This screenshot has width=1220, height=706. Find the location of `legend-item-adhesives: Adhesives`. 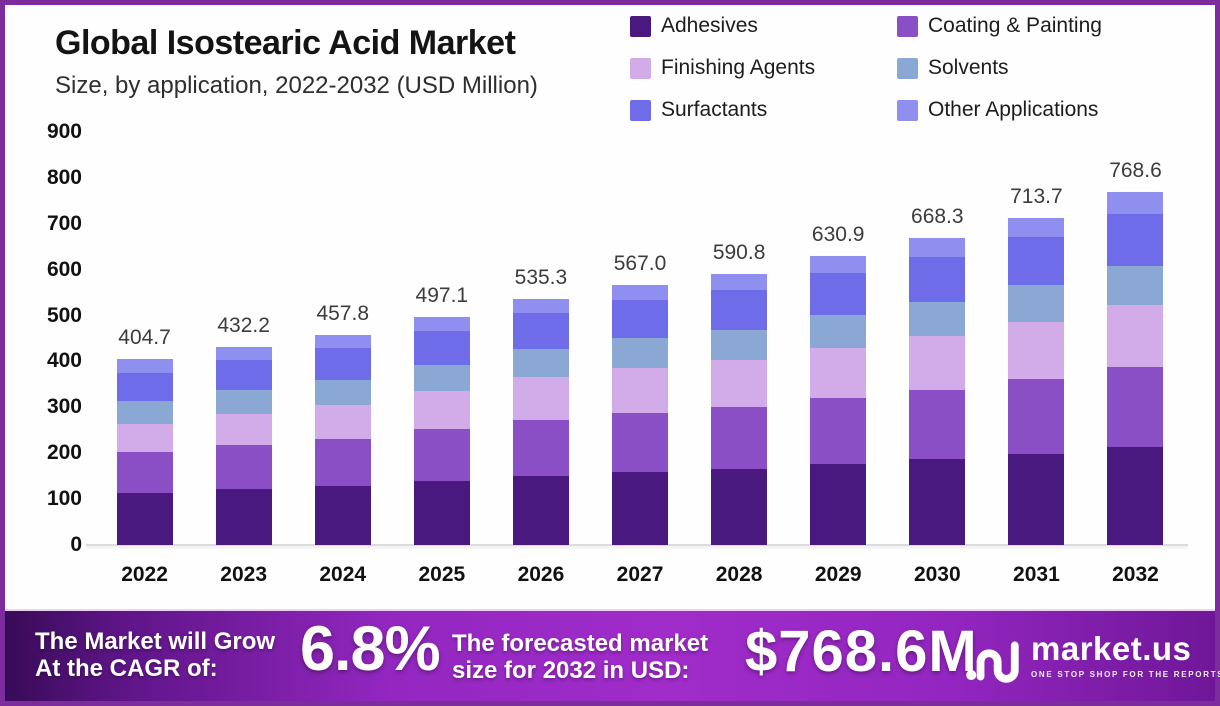

legend-item-adhesives: Adhesives is located at coordinates (763, 26).